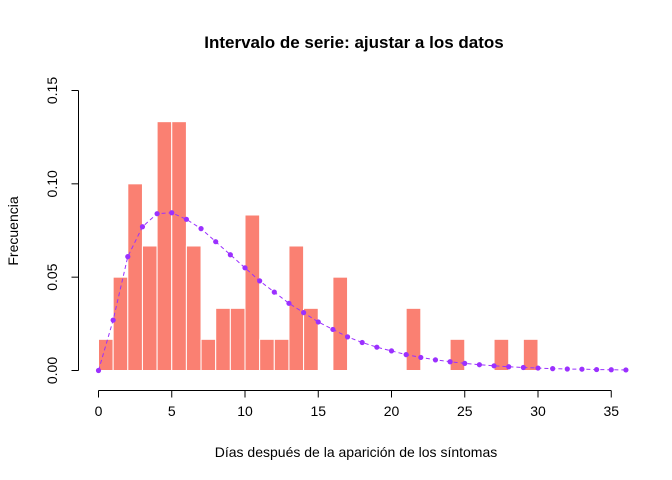 The height and width of the screenshot is (480, 672). I want to click on y-tick-label: 0.05, so click(52, 276).